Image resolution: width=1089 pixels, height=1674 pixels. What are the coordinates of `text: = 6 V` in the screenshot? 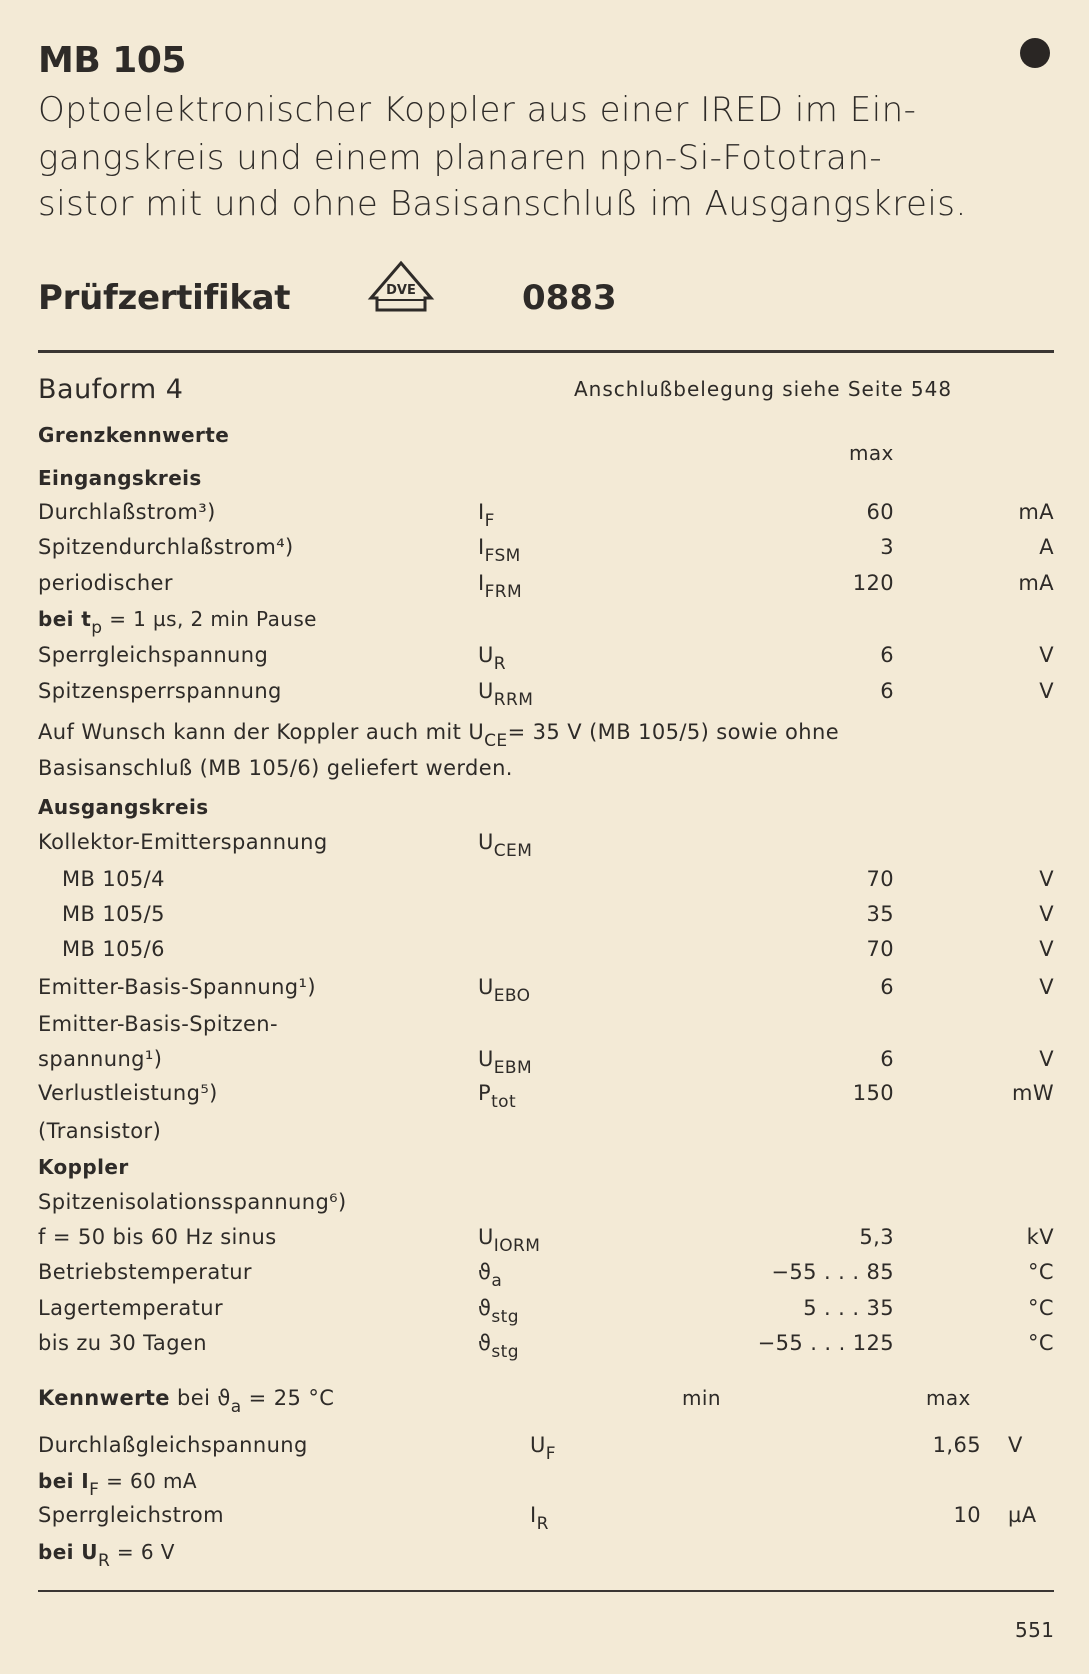 It's located at (142, 1552).